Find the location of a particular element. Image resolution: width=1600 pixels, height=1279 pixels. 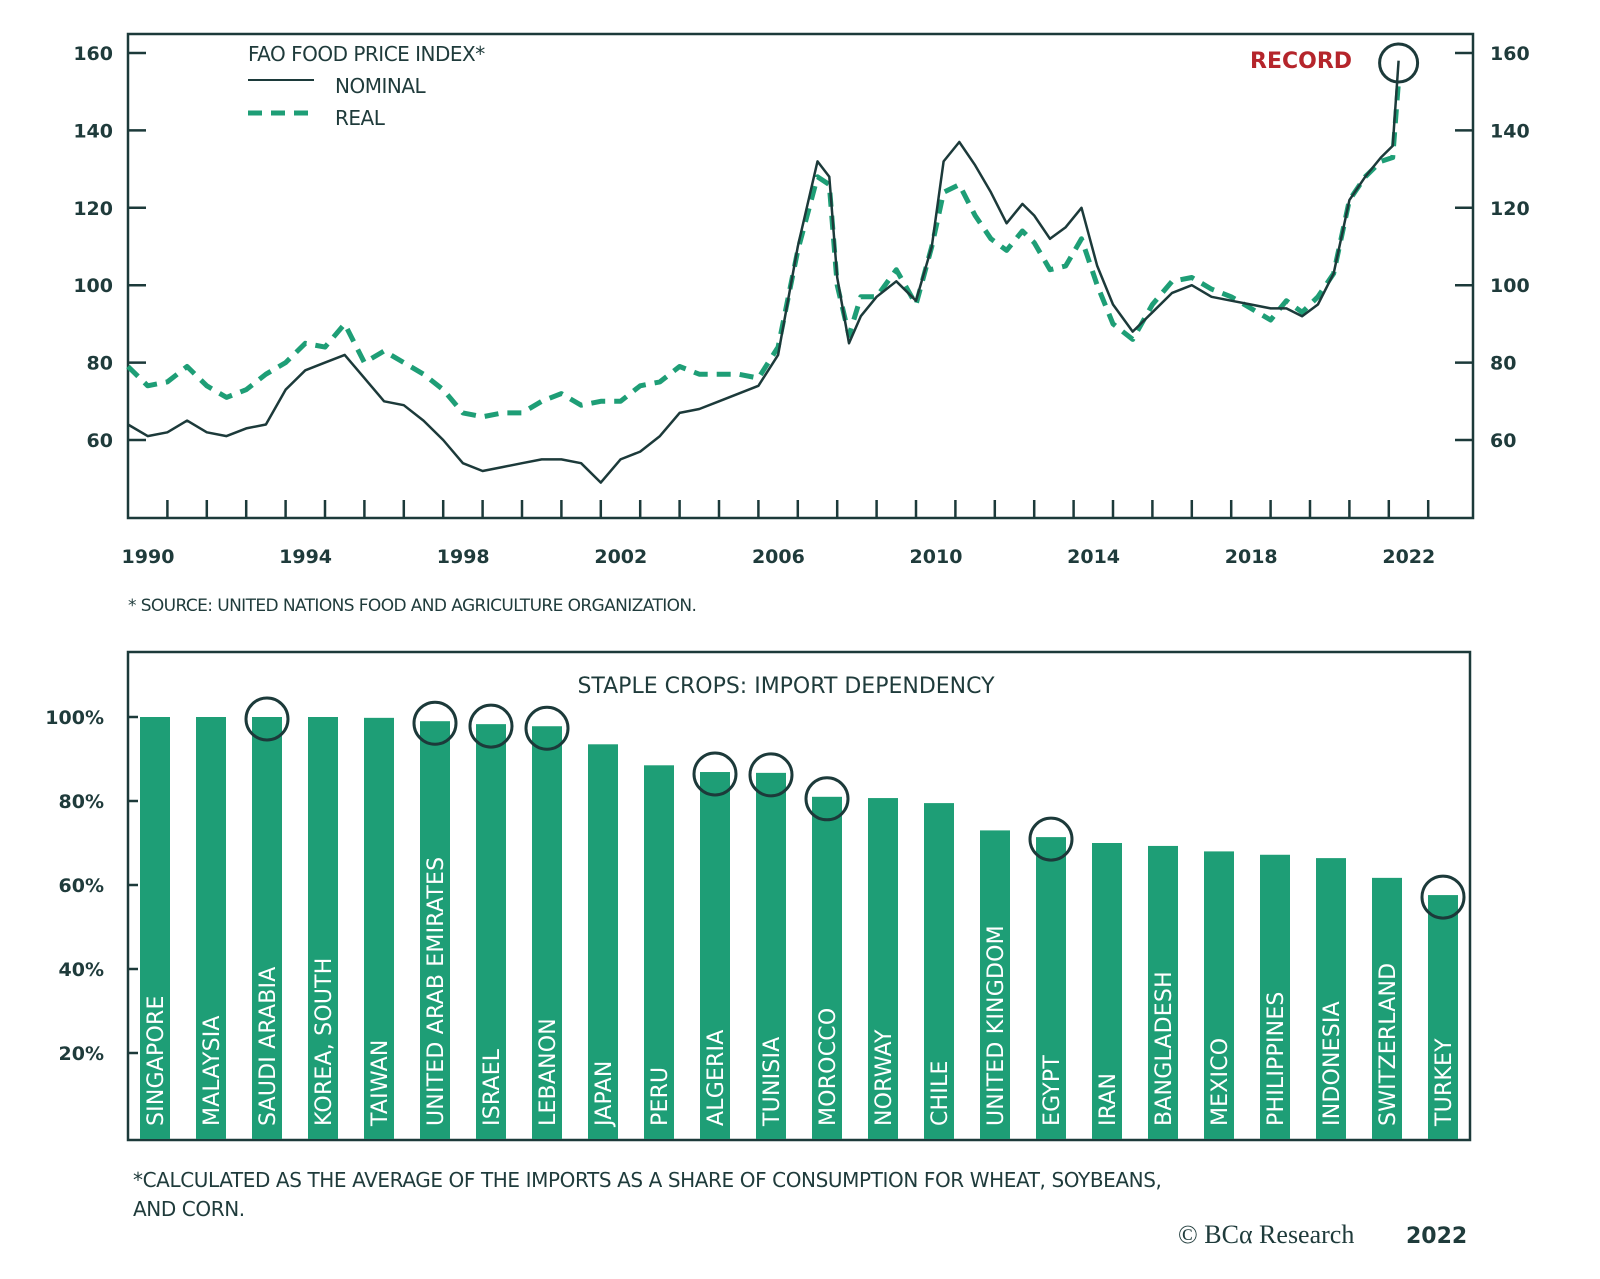

bar-label: MALAYSIA is located at coordinates (212, 1070).